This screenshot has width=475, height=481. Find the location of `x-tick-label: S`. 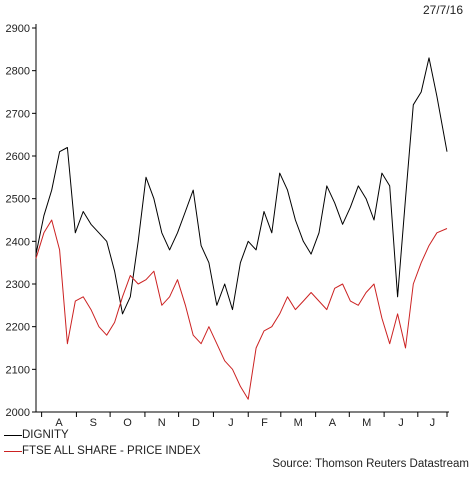

x-tick-label: S is located at coordinates (93, 423).